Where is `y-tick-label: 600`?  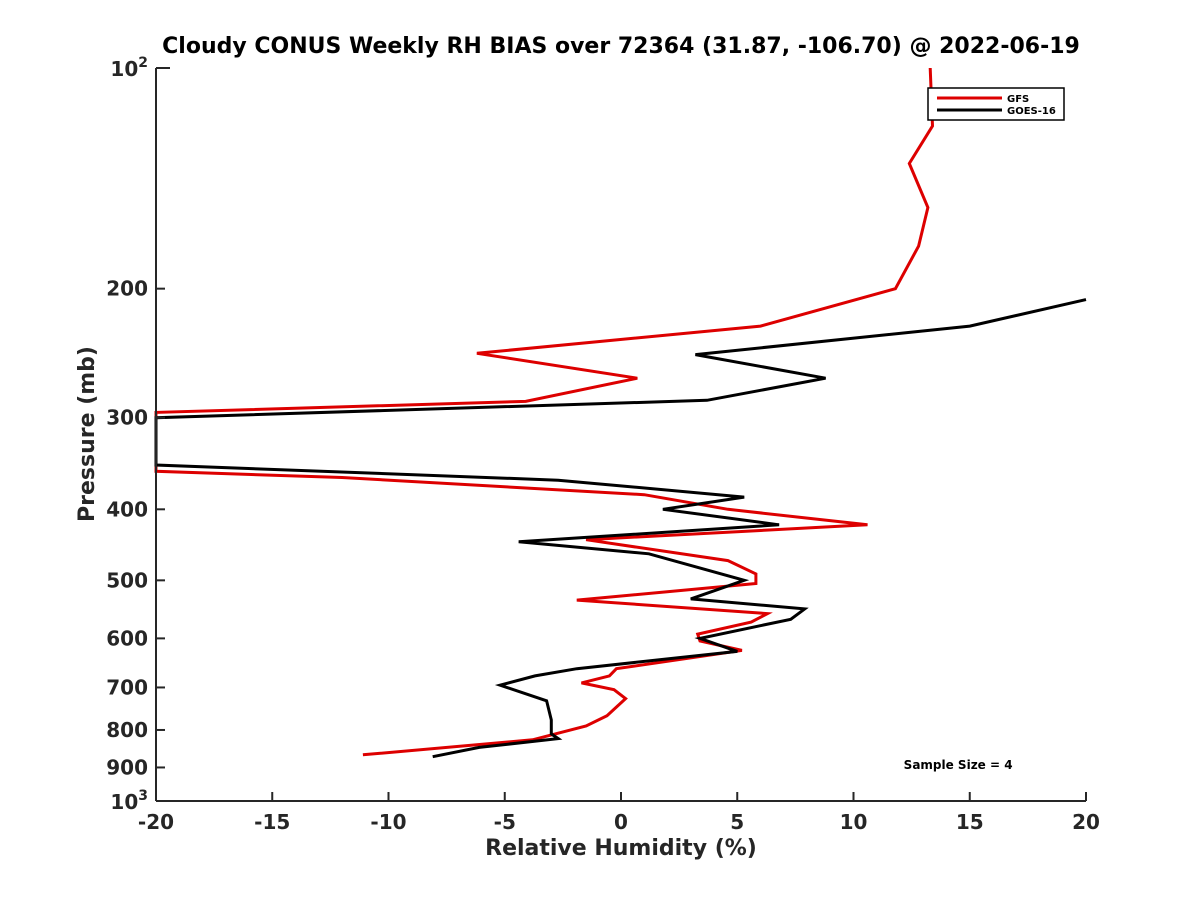
y-tick-label: 600 is located at coordinates (127, 638).